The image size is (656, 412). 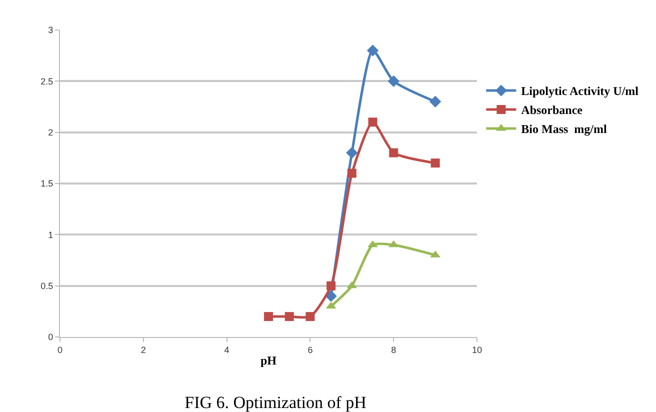 I want to click on y-tick-label: 2.5, so click(x=47, y=81).